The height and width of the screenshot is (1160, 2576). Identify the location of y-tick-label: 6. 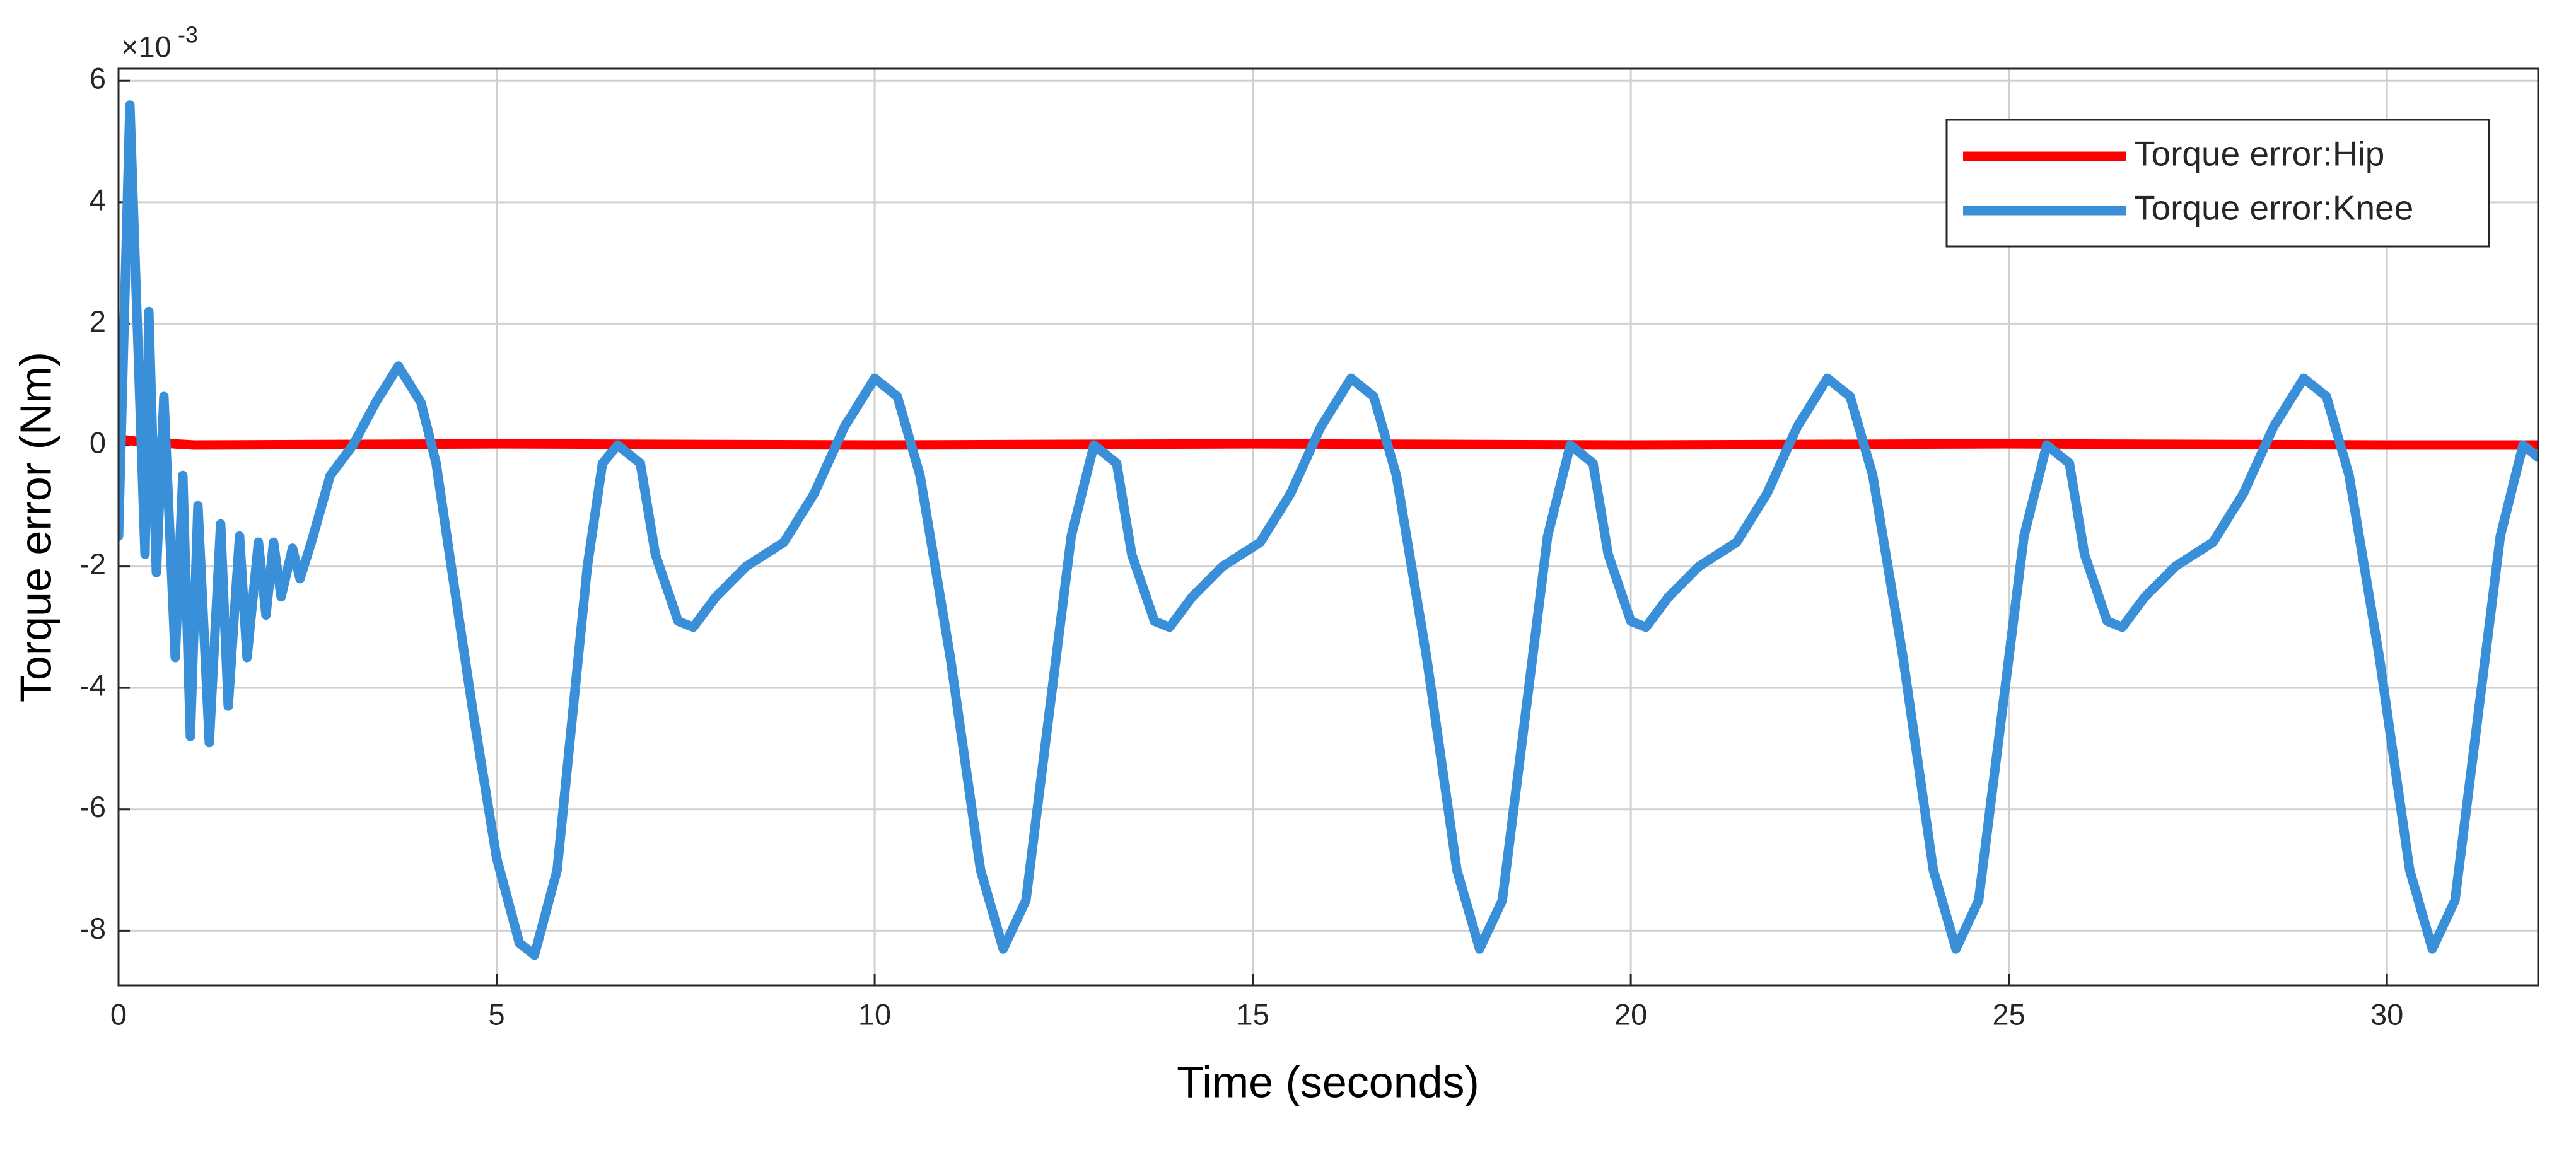
(98, 78).